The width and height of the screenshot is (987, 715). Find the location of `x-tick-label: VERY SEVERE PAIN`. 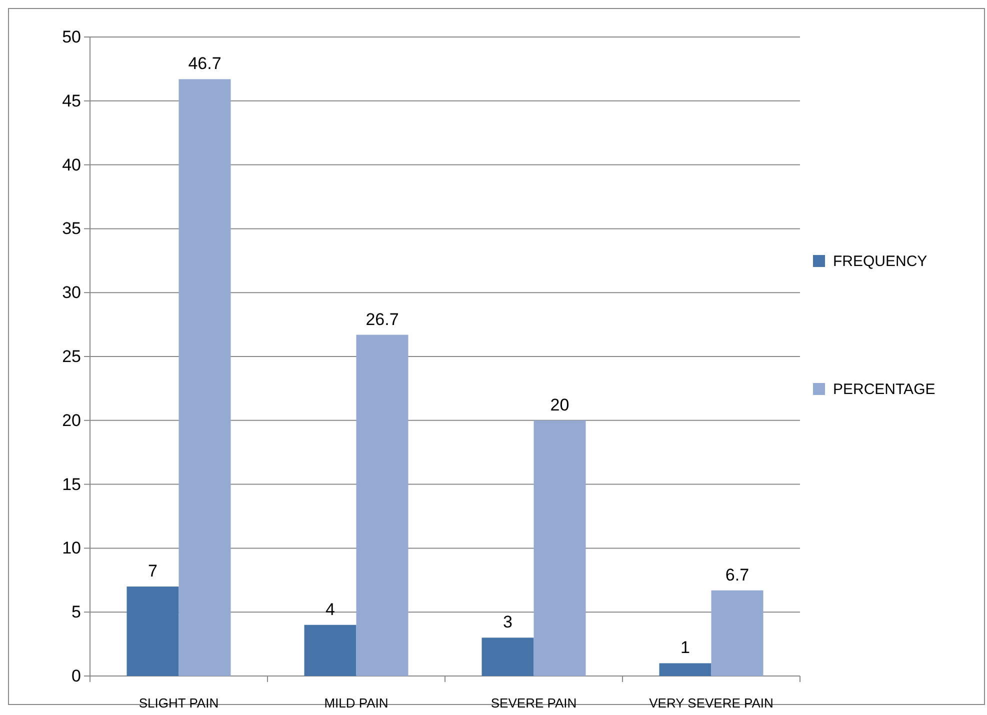

x-tick-label: VERY SEVERE PAIN is located at coordinates (711, 703).